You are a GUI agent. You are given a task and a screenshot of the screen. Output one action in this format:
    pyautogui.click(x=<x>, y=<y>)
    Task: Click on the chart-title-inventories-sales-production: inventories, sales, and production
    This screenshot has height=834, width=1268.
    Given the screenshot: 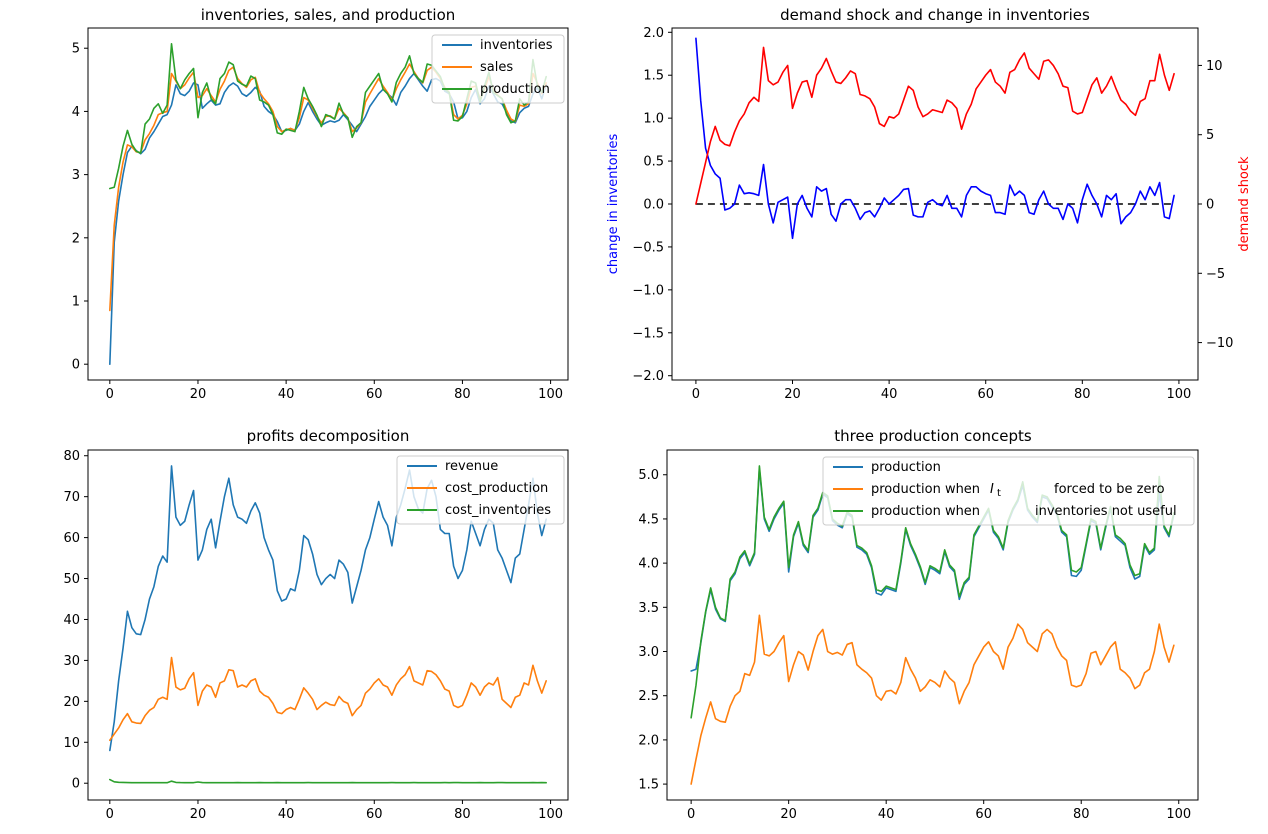 What is the action you would take?
    pyautogui.click(x=328, y=15)
    